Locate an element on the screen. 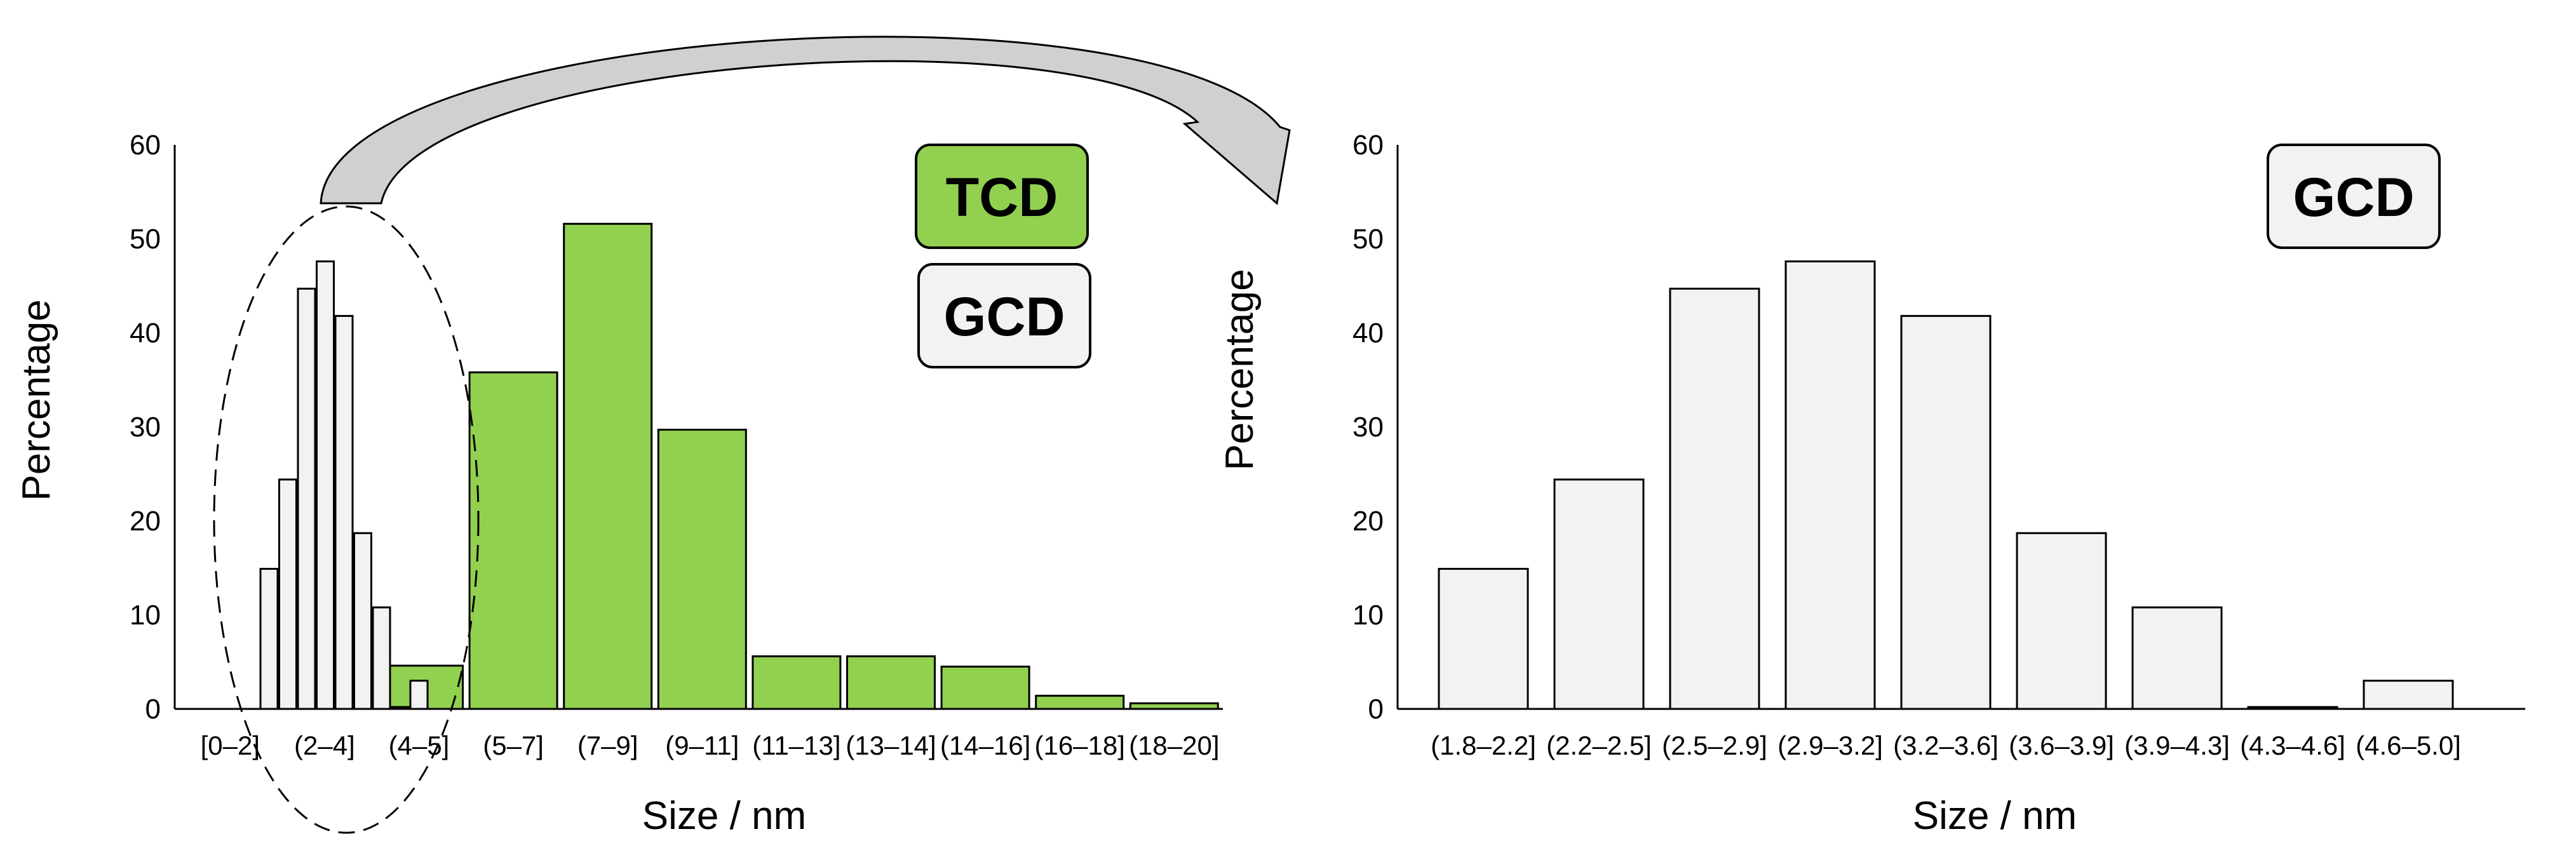 The height and width of the screenshot is (862, 2576). x-tick-label: (4.6–5.0] is located at coordinates (2408, 746).